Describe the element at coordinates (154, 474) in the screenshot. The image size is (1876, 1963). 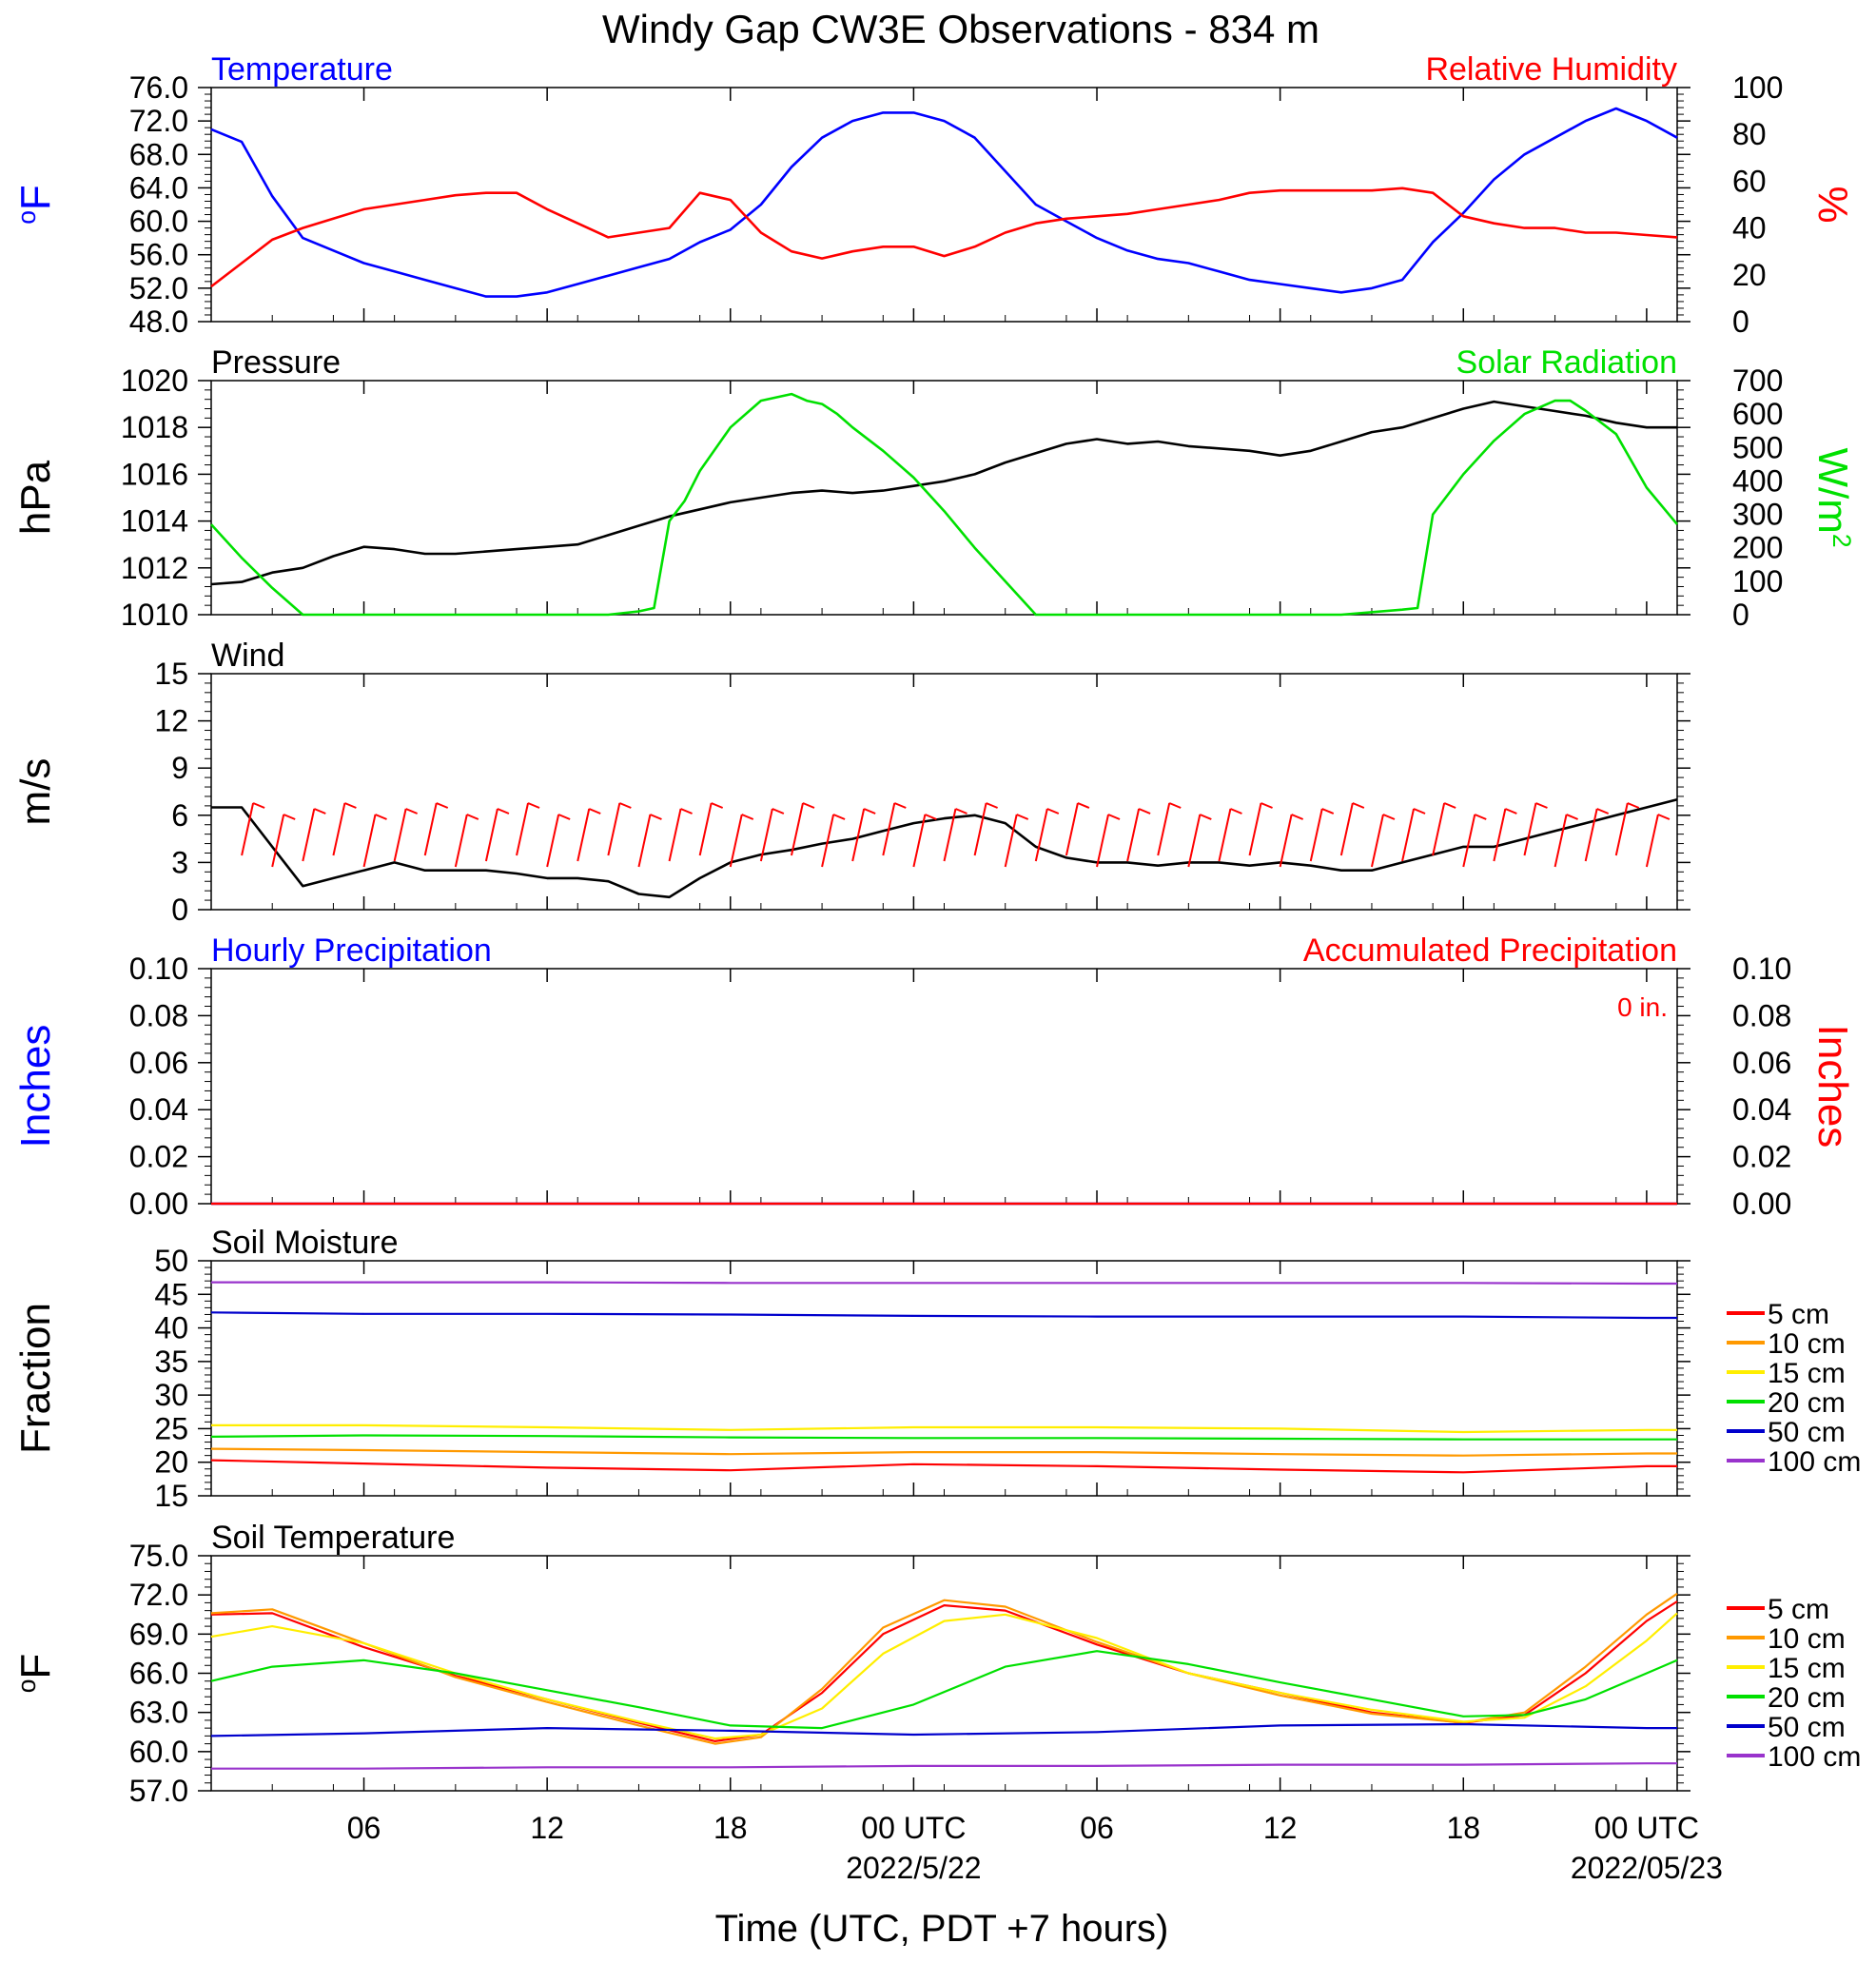
I see `y-tick-label-left: 1016` at that location.